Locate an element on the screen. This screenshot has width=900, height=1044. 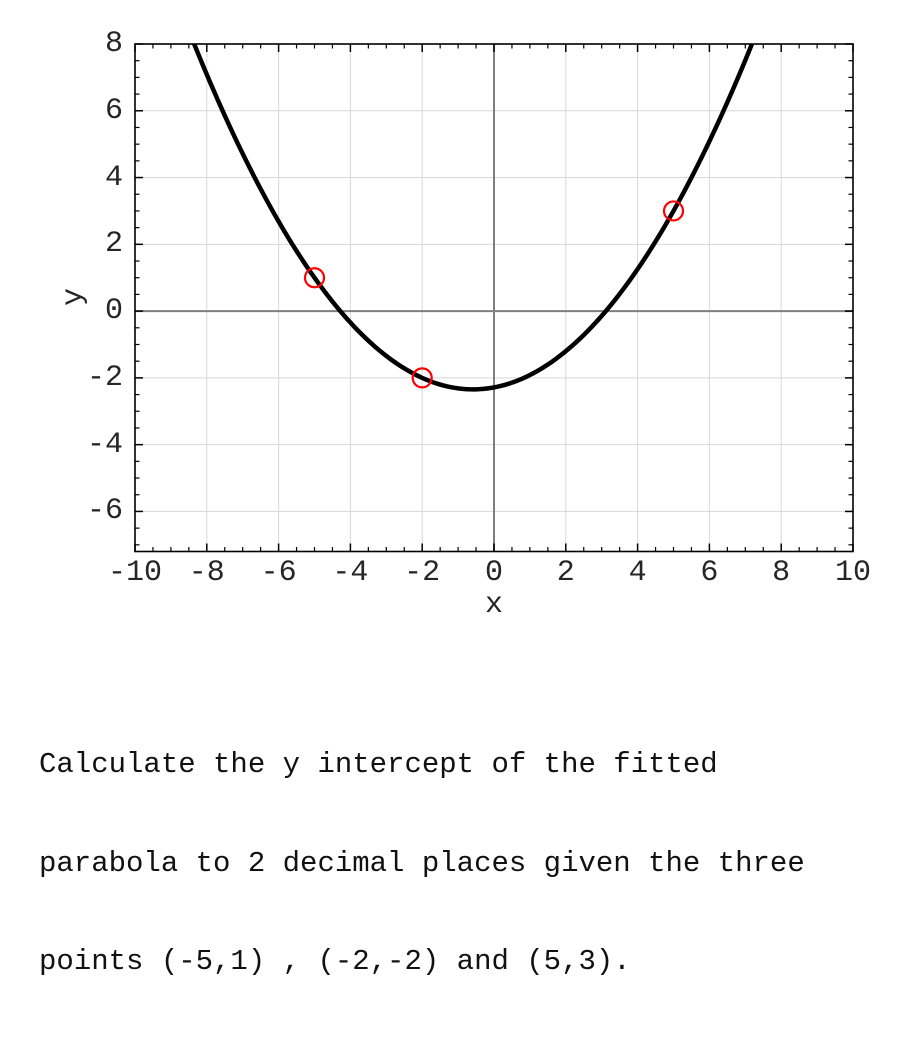
x-tick-label: 8 is located at coordinates (781, 573).